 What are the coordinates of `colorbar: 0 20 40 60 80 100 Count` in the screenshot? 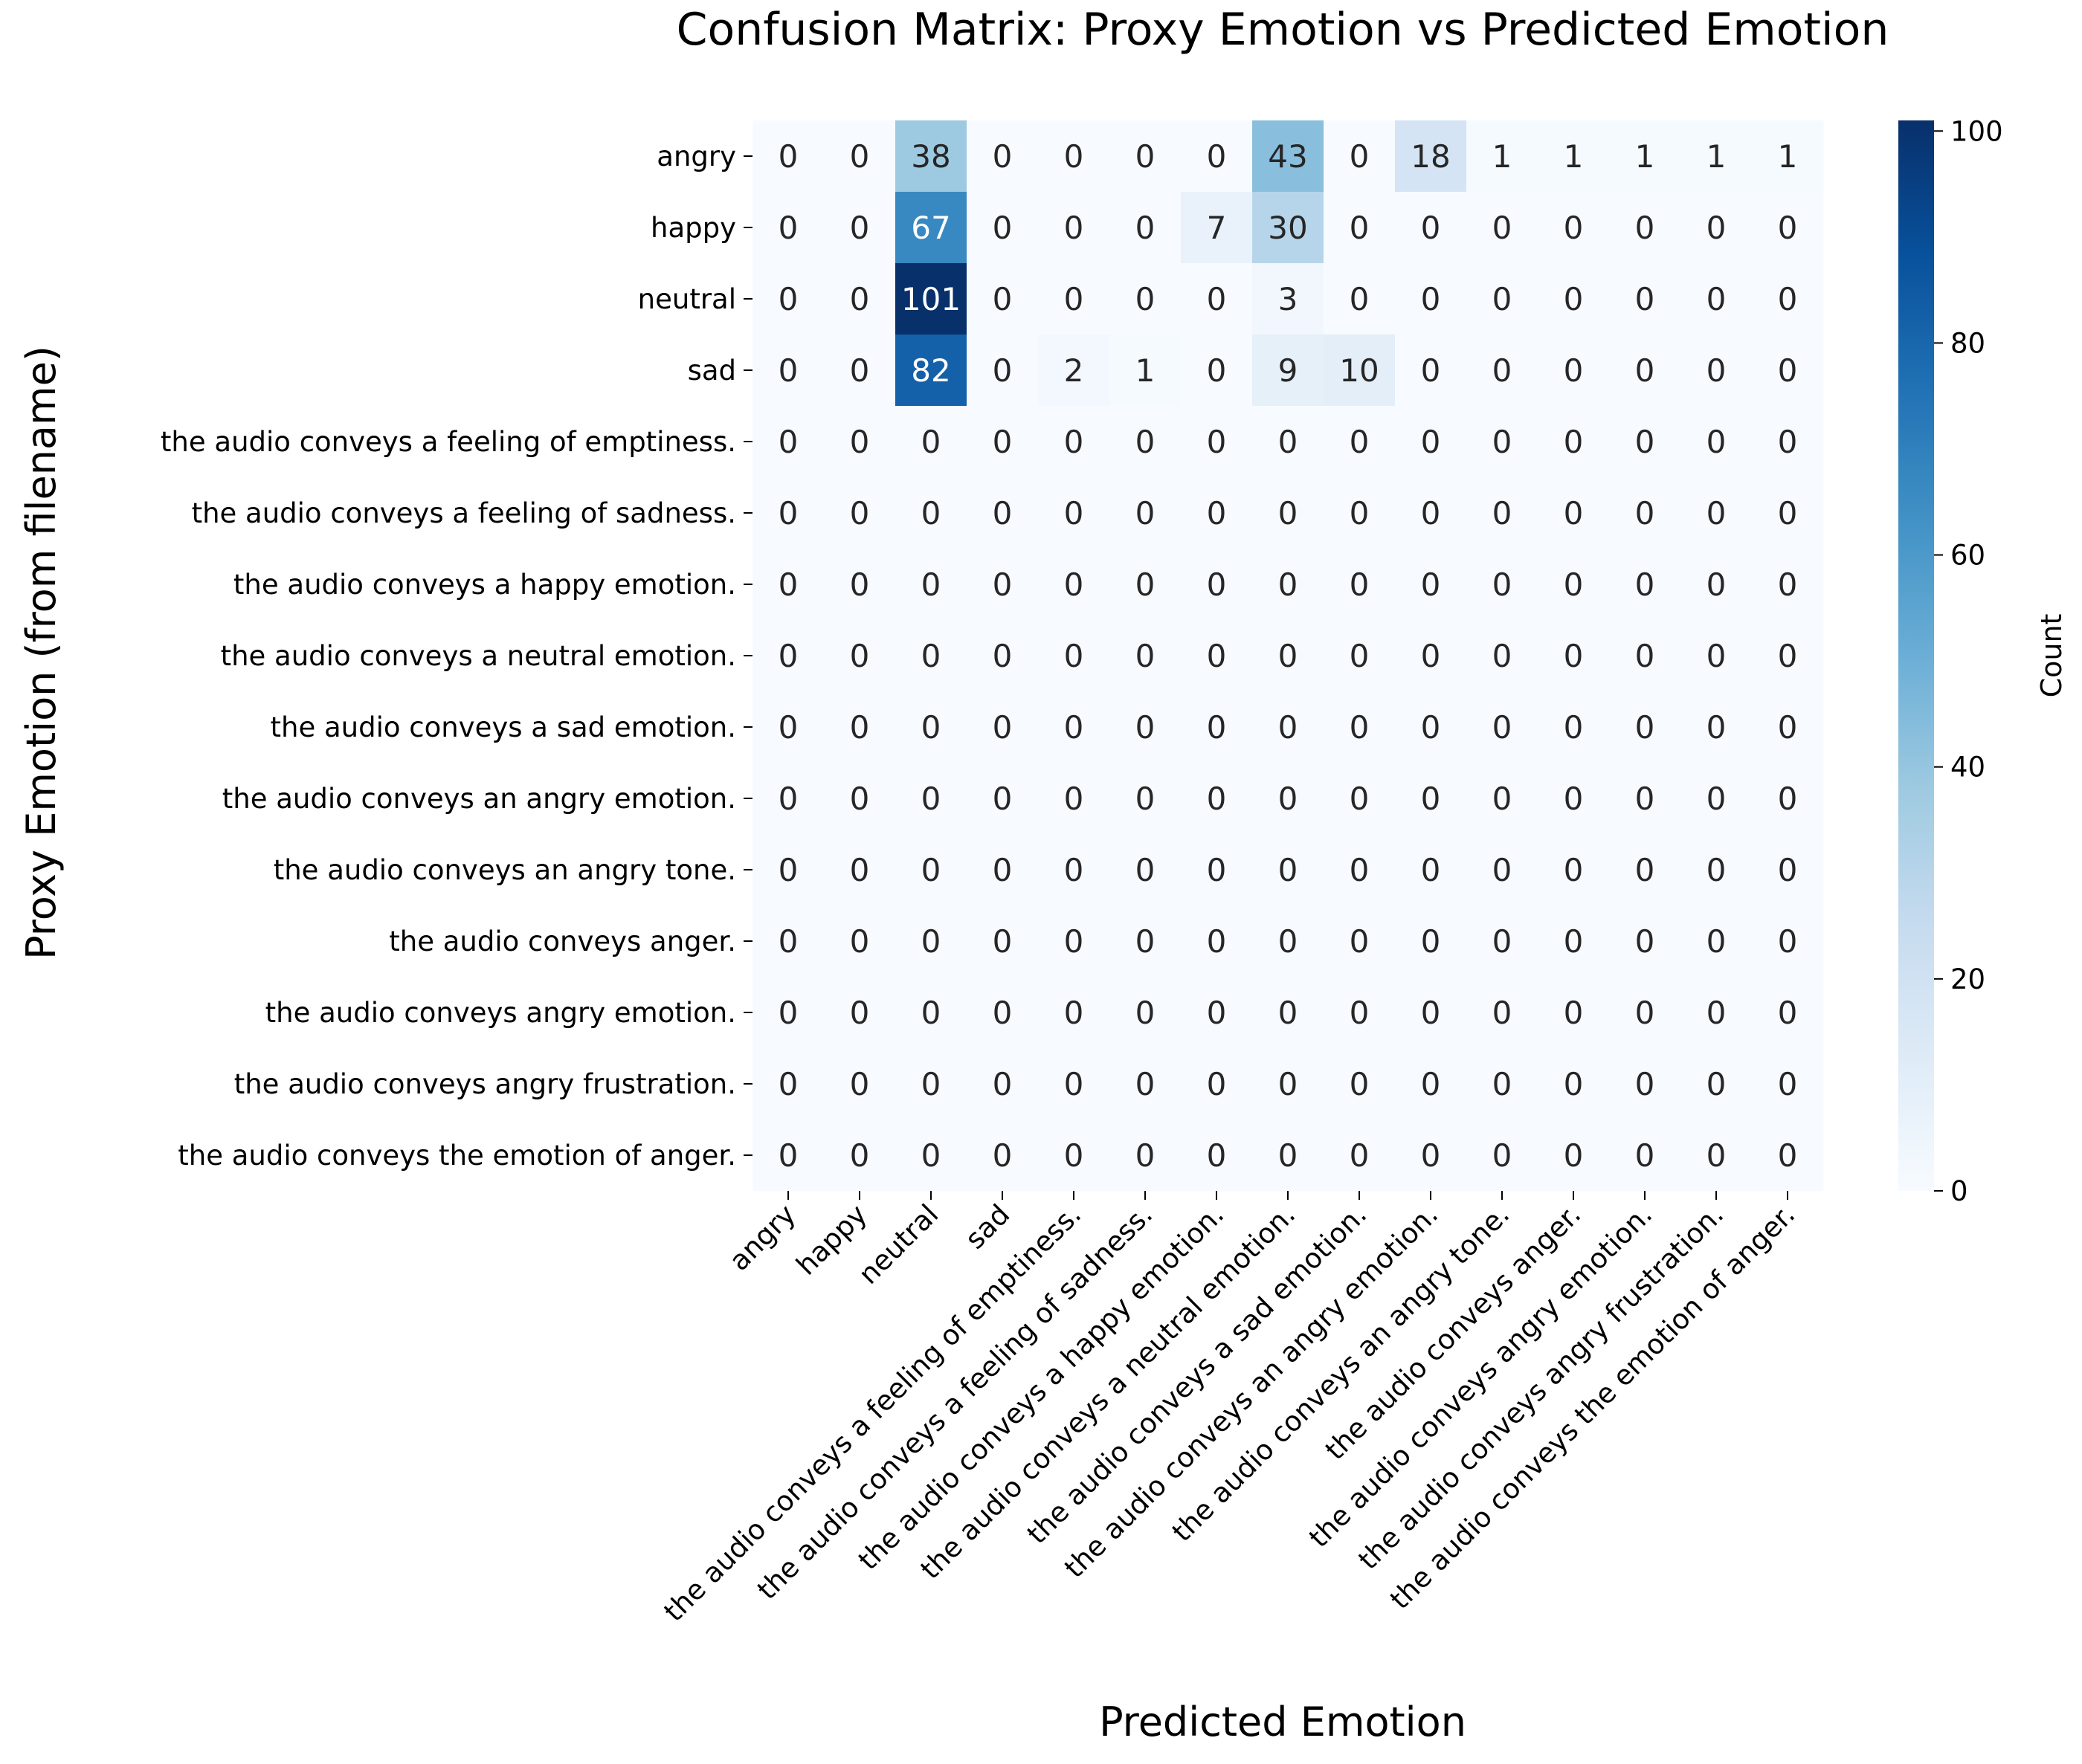 It's located at (1983, 661).